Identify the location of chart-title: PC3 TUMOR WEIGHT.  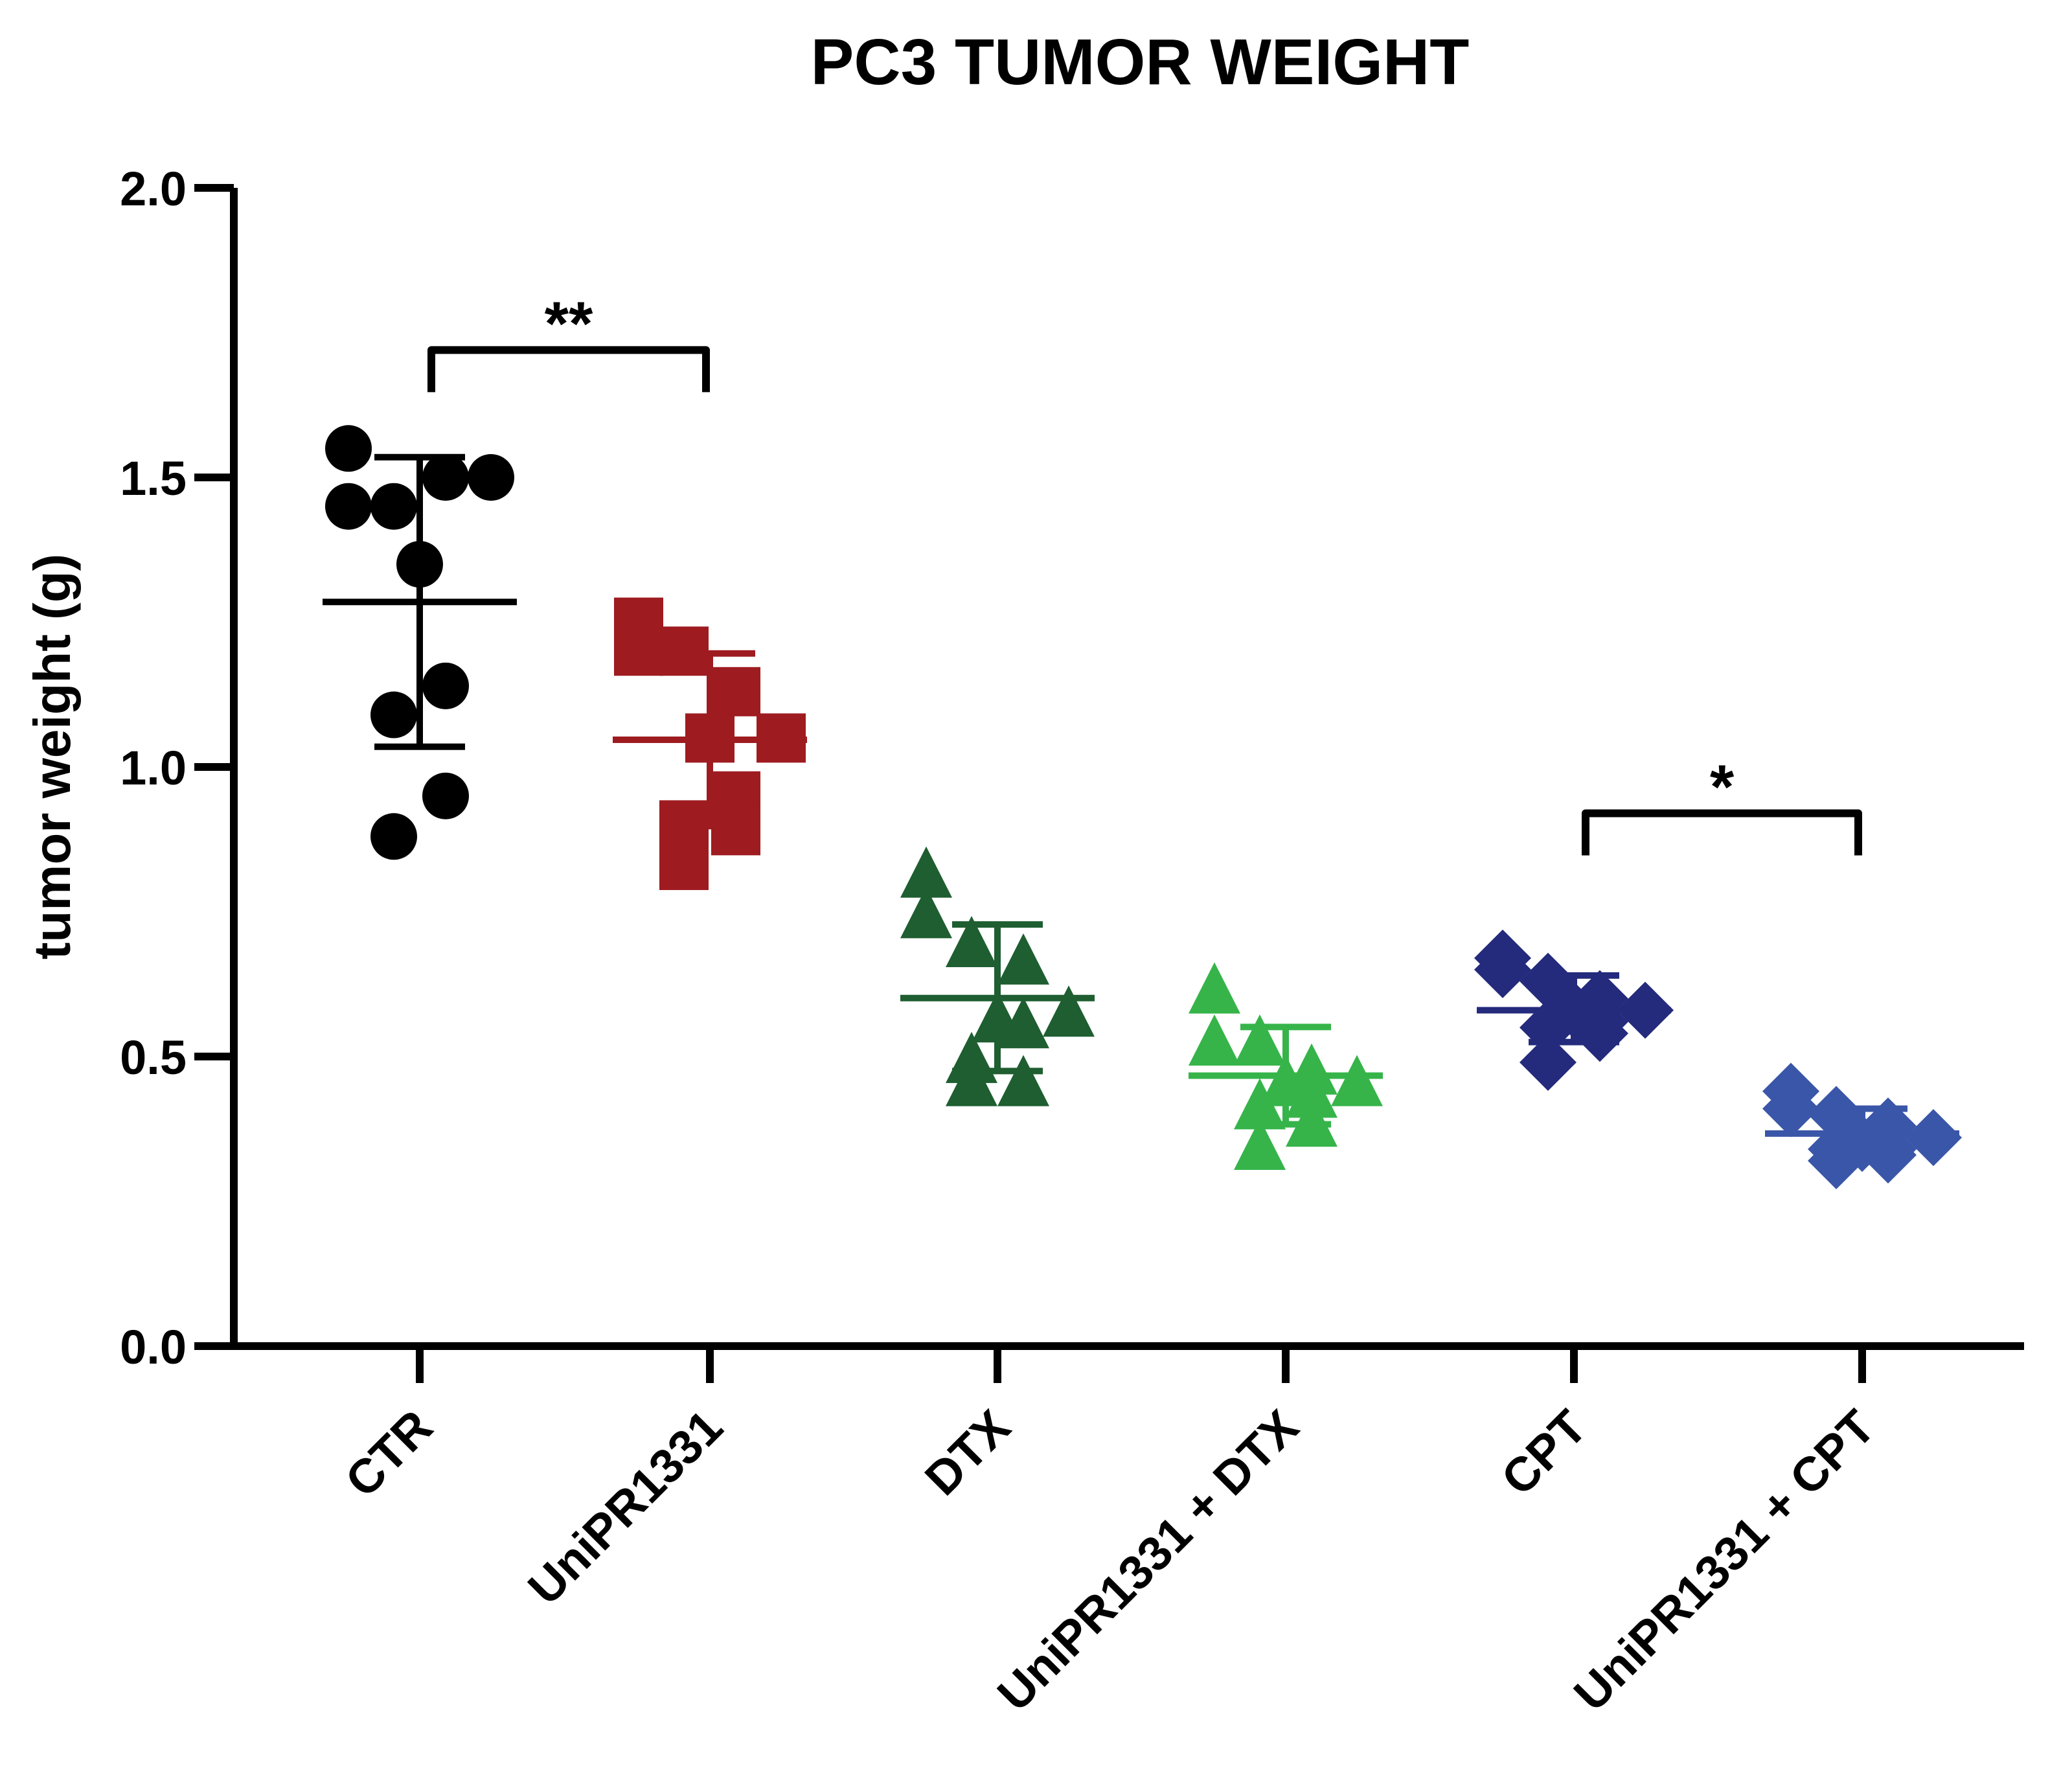
(1140, 62).